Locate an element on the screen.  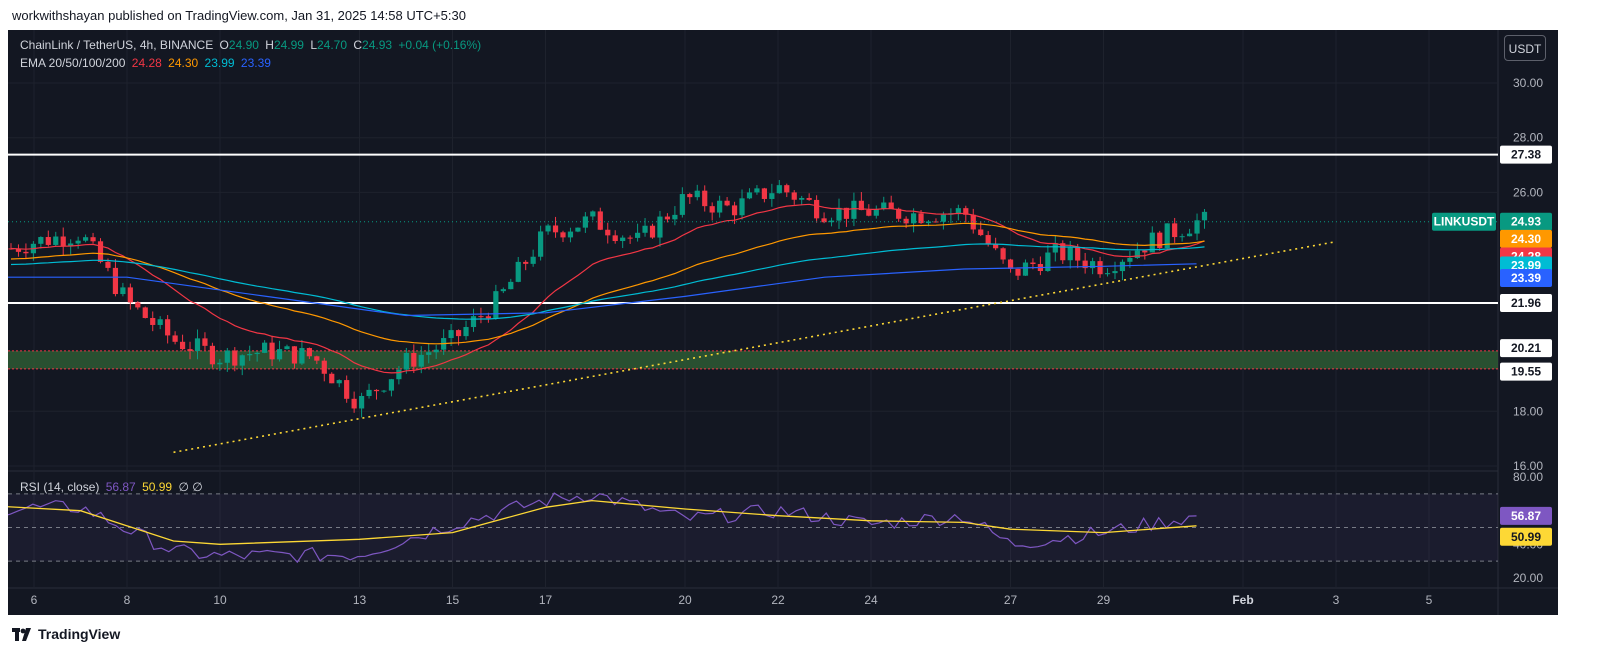
ema50-tag: 24.30 is located at coordinates (1526, 239).